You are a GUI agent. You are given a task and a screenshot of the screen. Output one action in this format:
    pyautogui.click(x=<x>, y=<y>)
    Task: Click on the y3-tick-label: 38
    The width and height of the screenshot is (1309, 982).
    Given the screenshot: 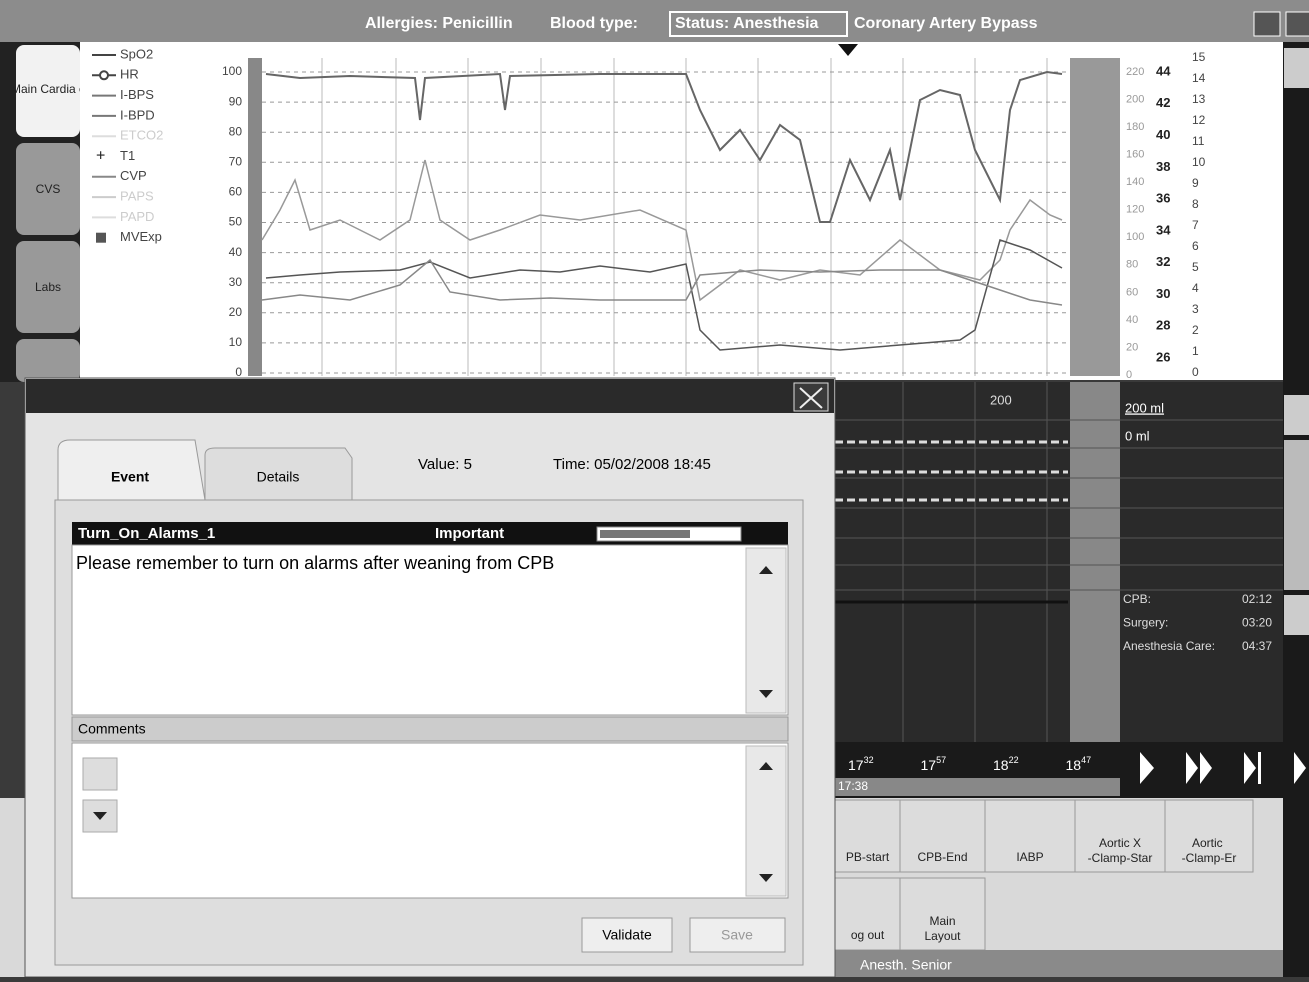 What is the action you would take?
    pyautogui.click(x=1163, y=166)
    